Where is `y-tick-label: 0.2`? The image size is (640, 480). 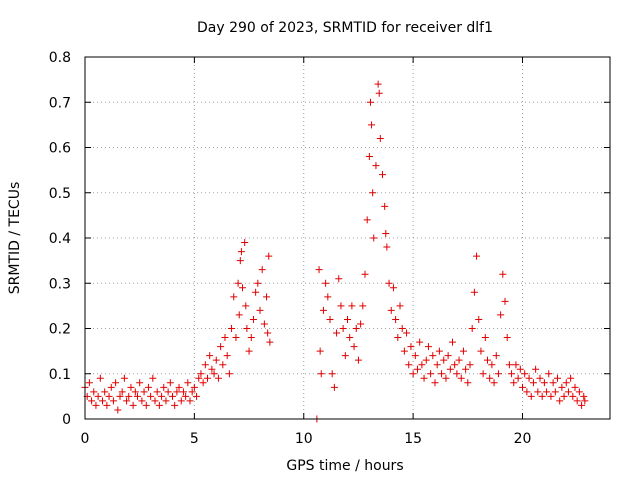
y-tick-label: 0.2 is located at coordinates (60, 330).